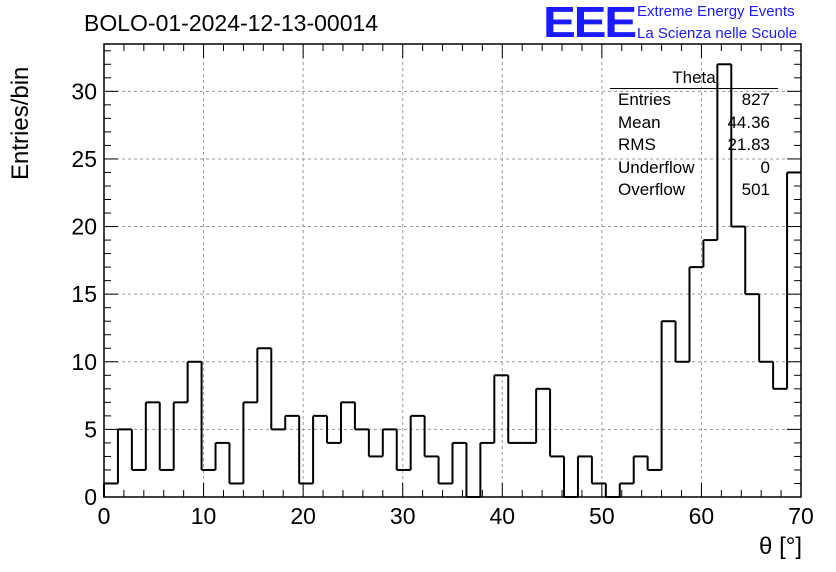 This screenshot has height=572, width=836. Describe the element at coordinates (755, 99) in the screenshot. I see `stats-value: 827` at that location.